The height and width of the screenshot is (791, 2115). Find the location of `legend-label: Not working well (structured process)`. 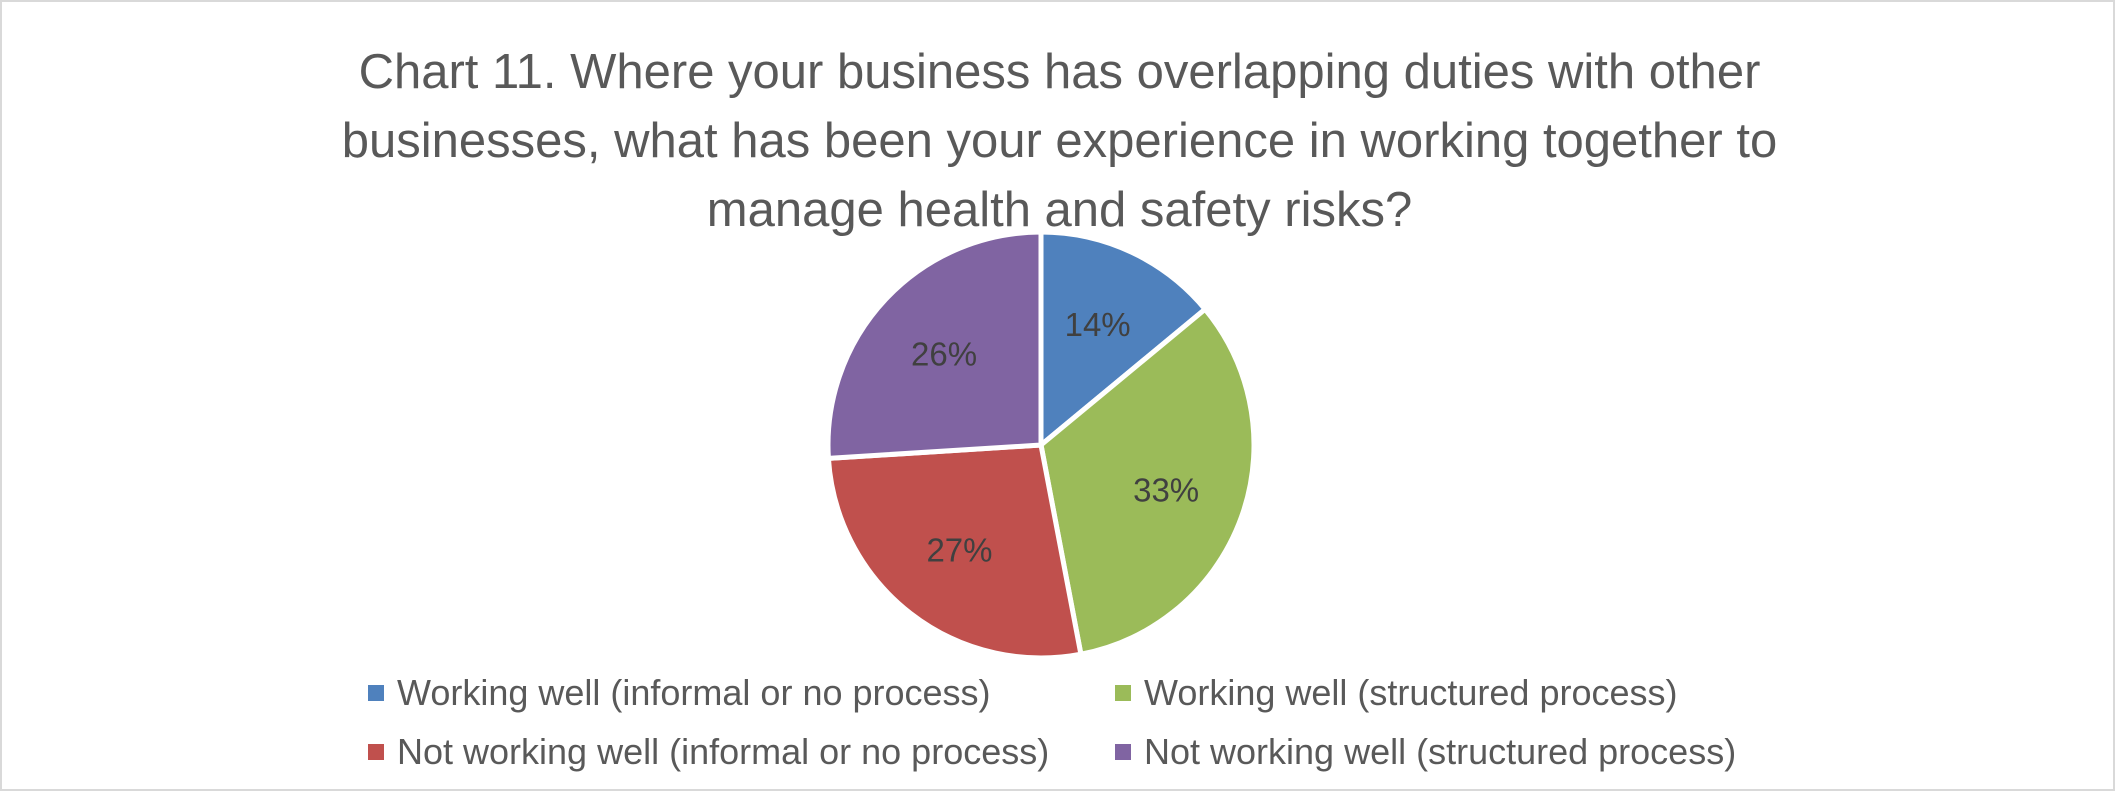

legend-label: Not working well (structured process) is located at coordinates (1440, 751).